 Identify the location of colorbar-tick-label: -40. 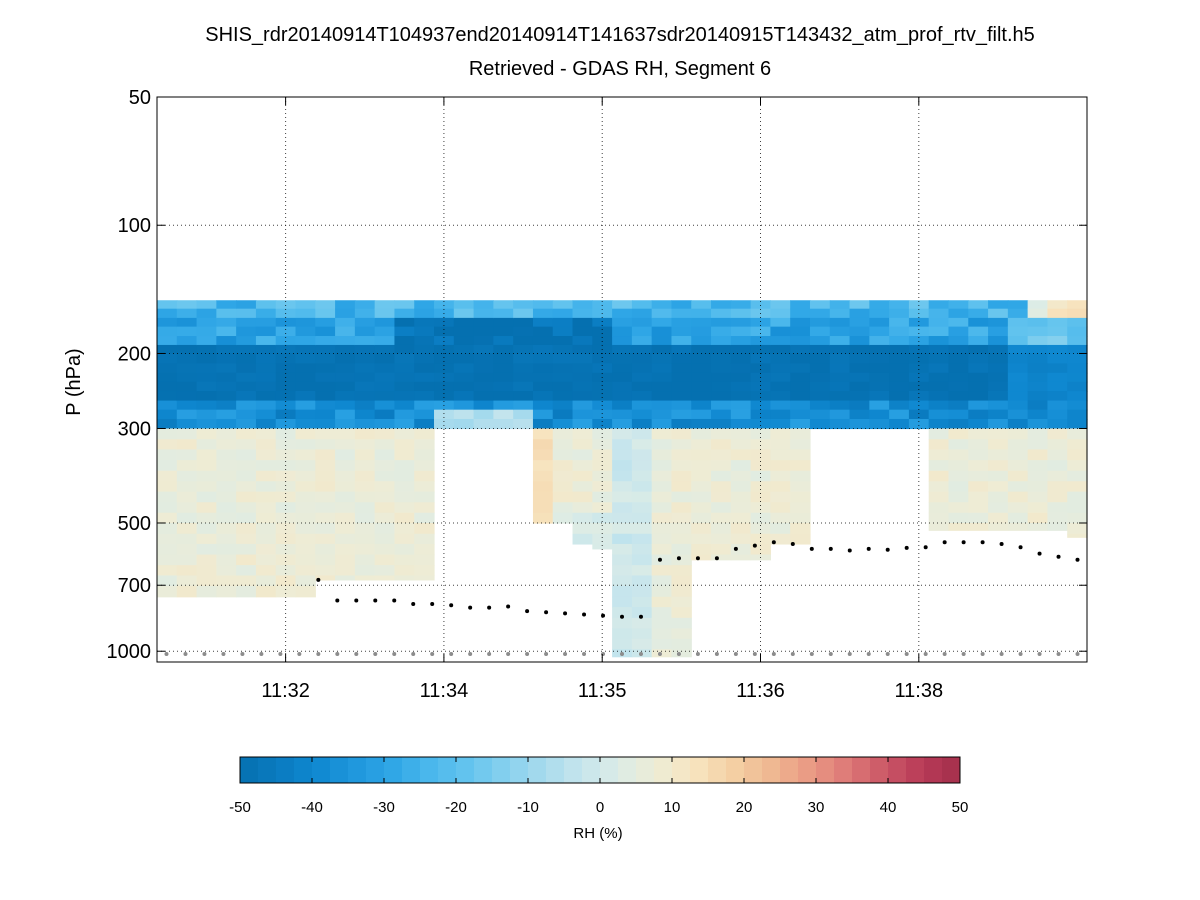
(312, 807).